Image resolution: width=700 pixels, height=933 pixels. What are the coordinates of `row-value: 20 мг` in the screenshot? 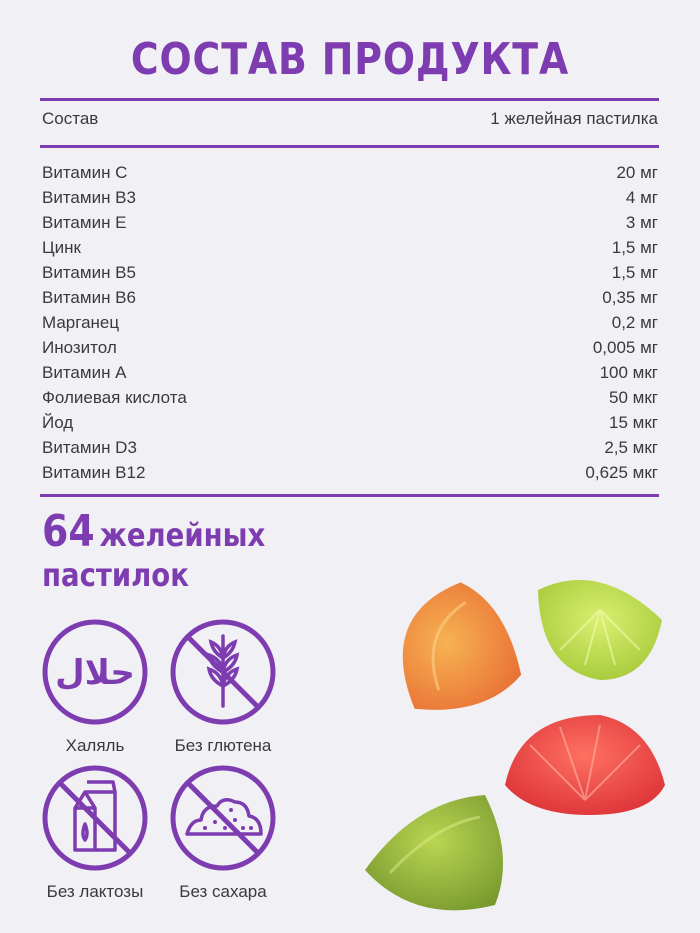 It's located at (637, 172).